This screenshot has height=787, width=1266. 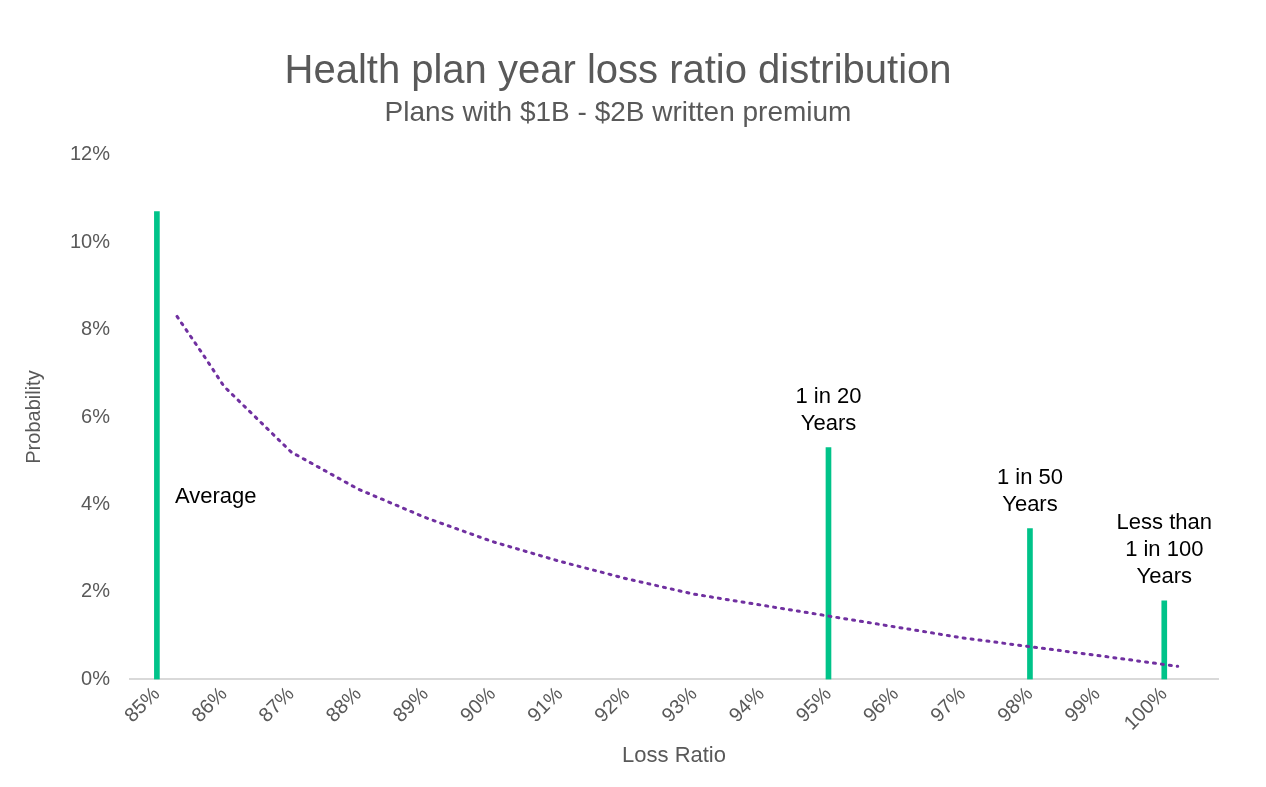 What do you see at coordinates (410, 703) in the screenshot?
I see `x-tick-label: 89%` at bounding box center [410, 703].